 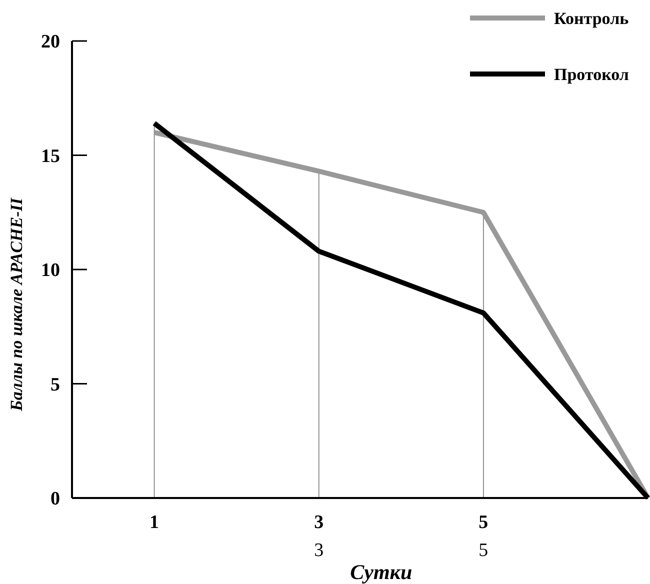 What do you see at coordinates (592, 74) in the screenshot?
I see `legend-label: Протокол` at bounding box center [592, 74].